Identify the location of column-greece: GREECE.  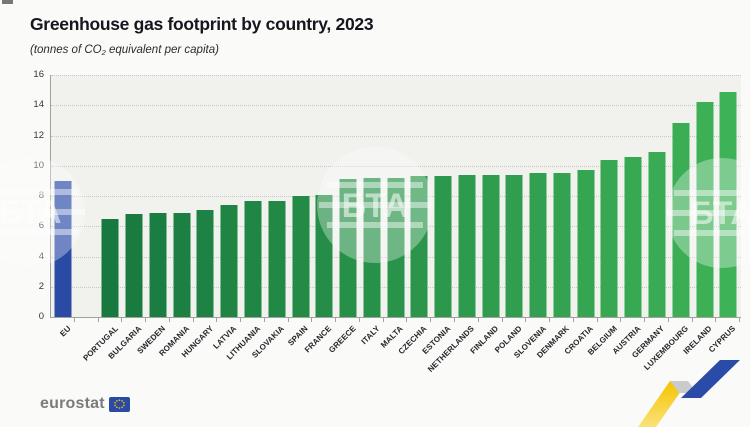
(343, 215).